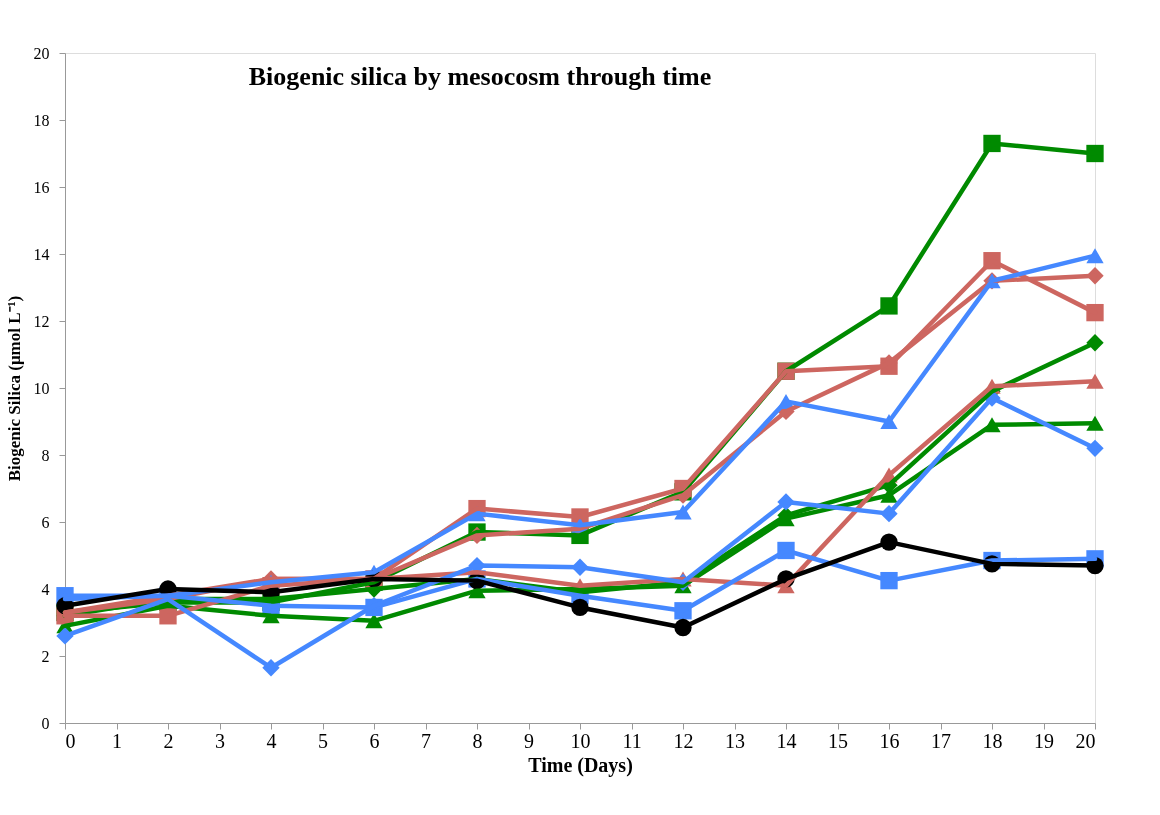 The image size is (1160, 815). Describe the element at coordinates (477, 740) in the screenshot. I see `x-tick-label: 8` at that location.